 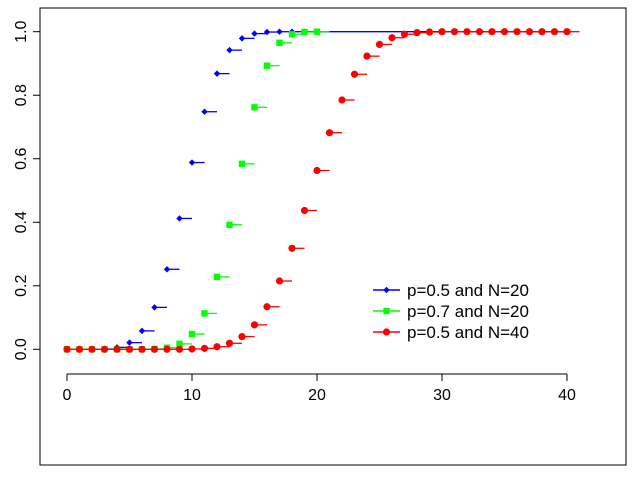 What do you see at coordinates (468, 290) in the screenshot?
I see `legend-label-1: p=0.5 and N=20` at bounding box center [468, 290].